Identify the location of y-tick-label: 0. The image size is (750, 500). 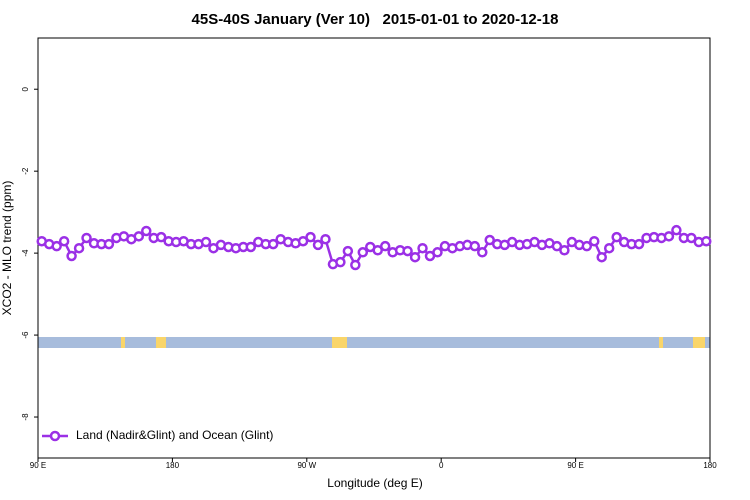
(25, 88).